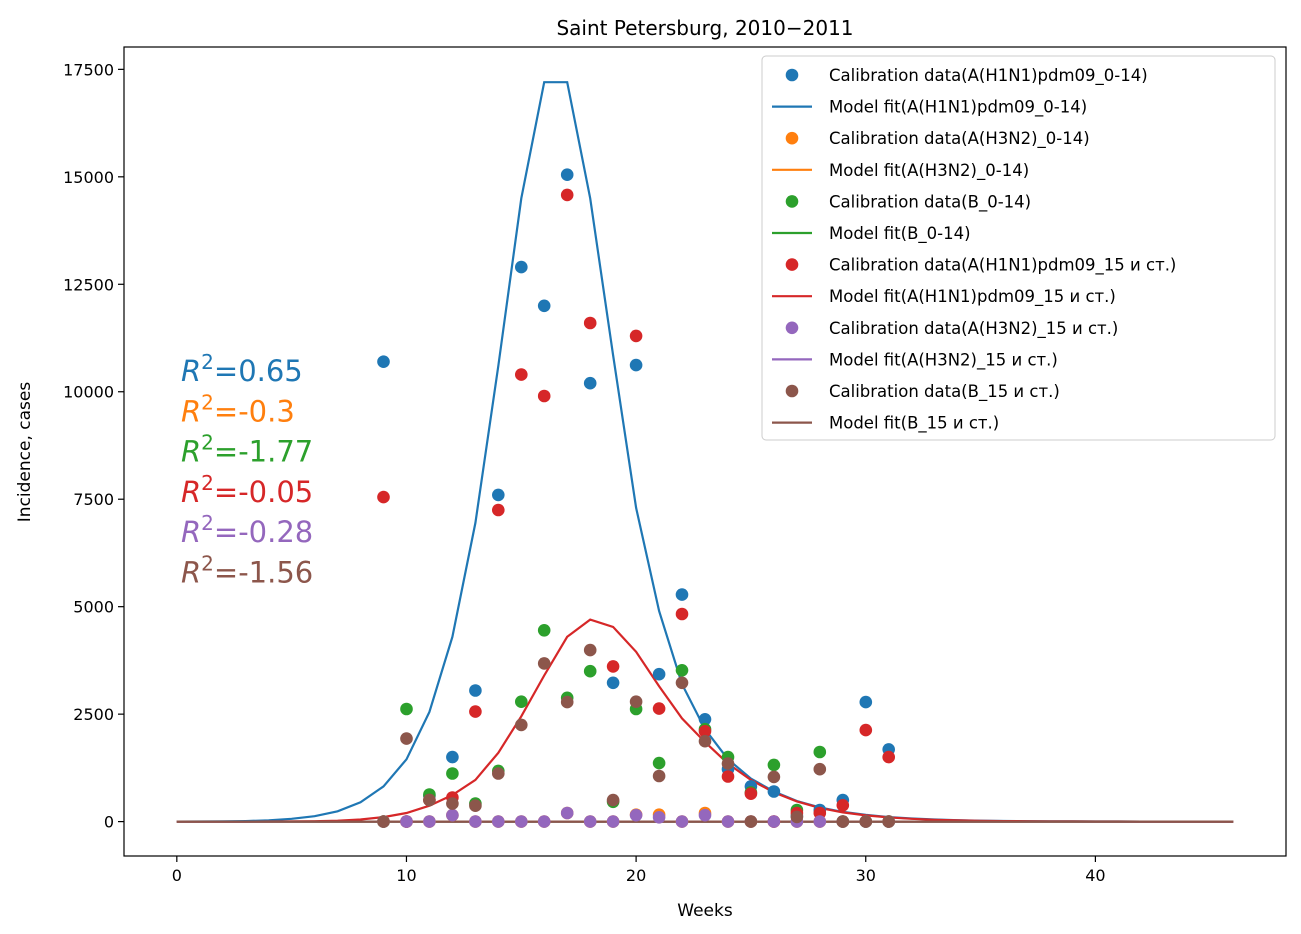 The height and width of the screenshot is (934, 1301). Describe the element at coordinates (930, 202) in the screenshot. I see `legend-label: Calibration data(B_0-14)` at that location.